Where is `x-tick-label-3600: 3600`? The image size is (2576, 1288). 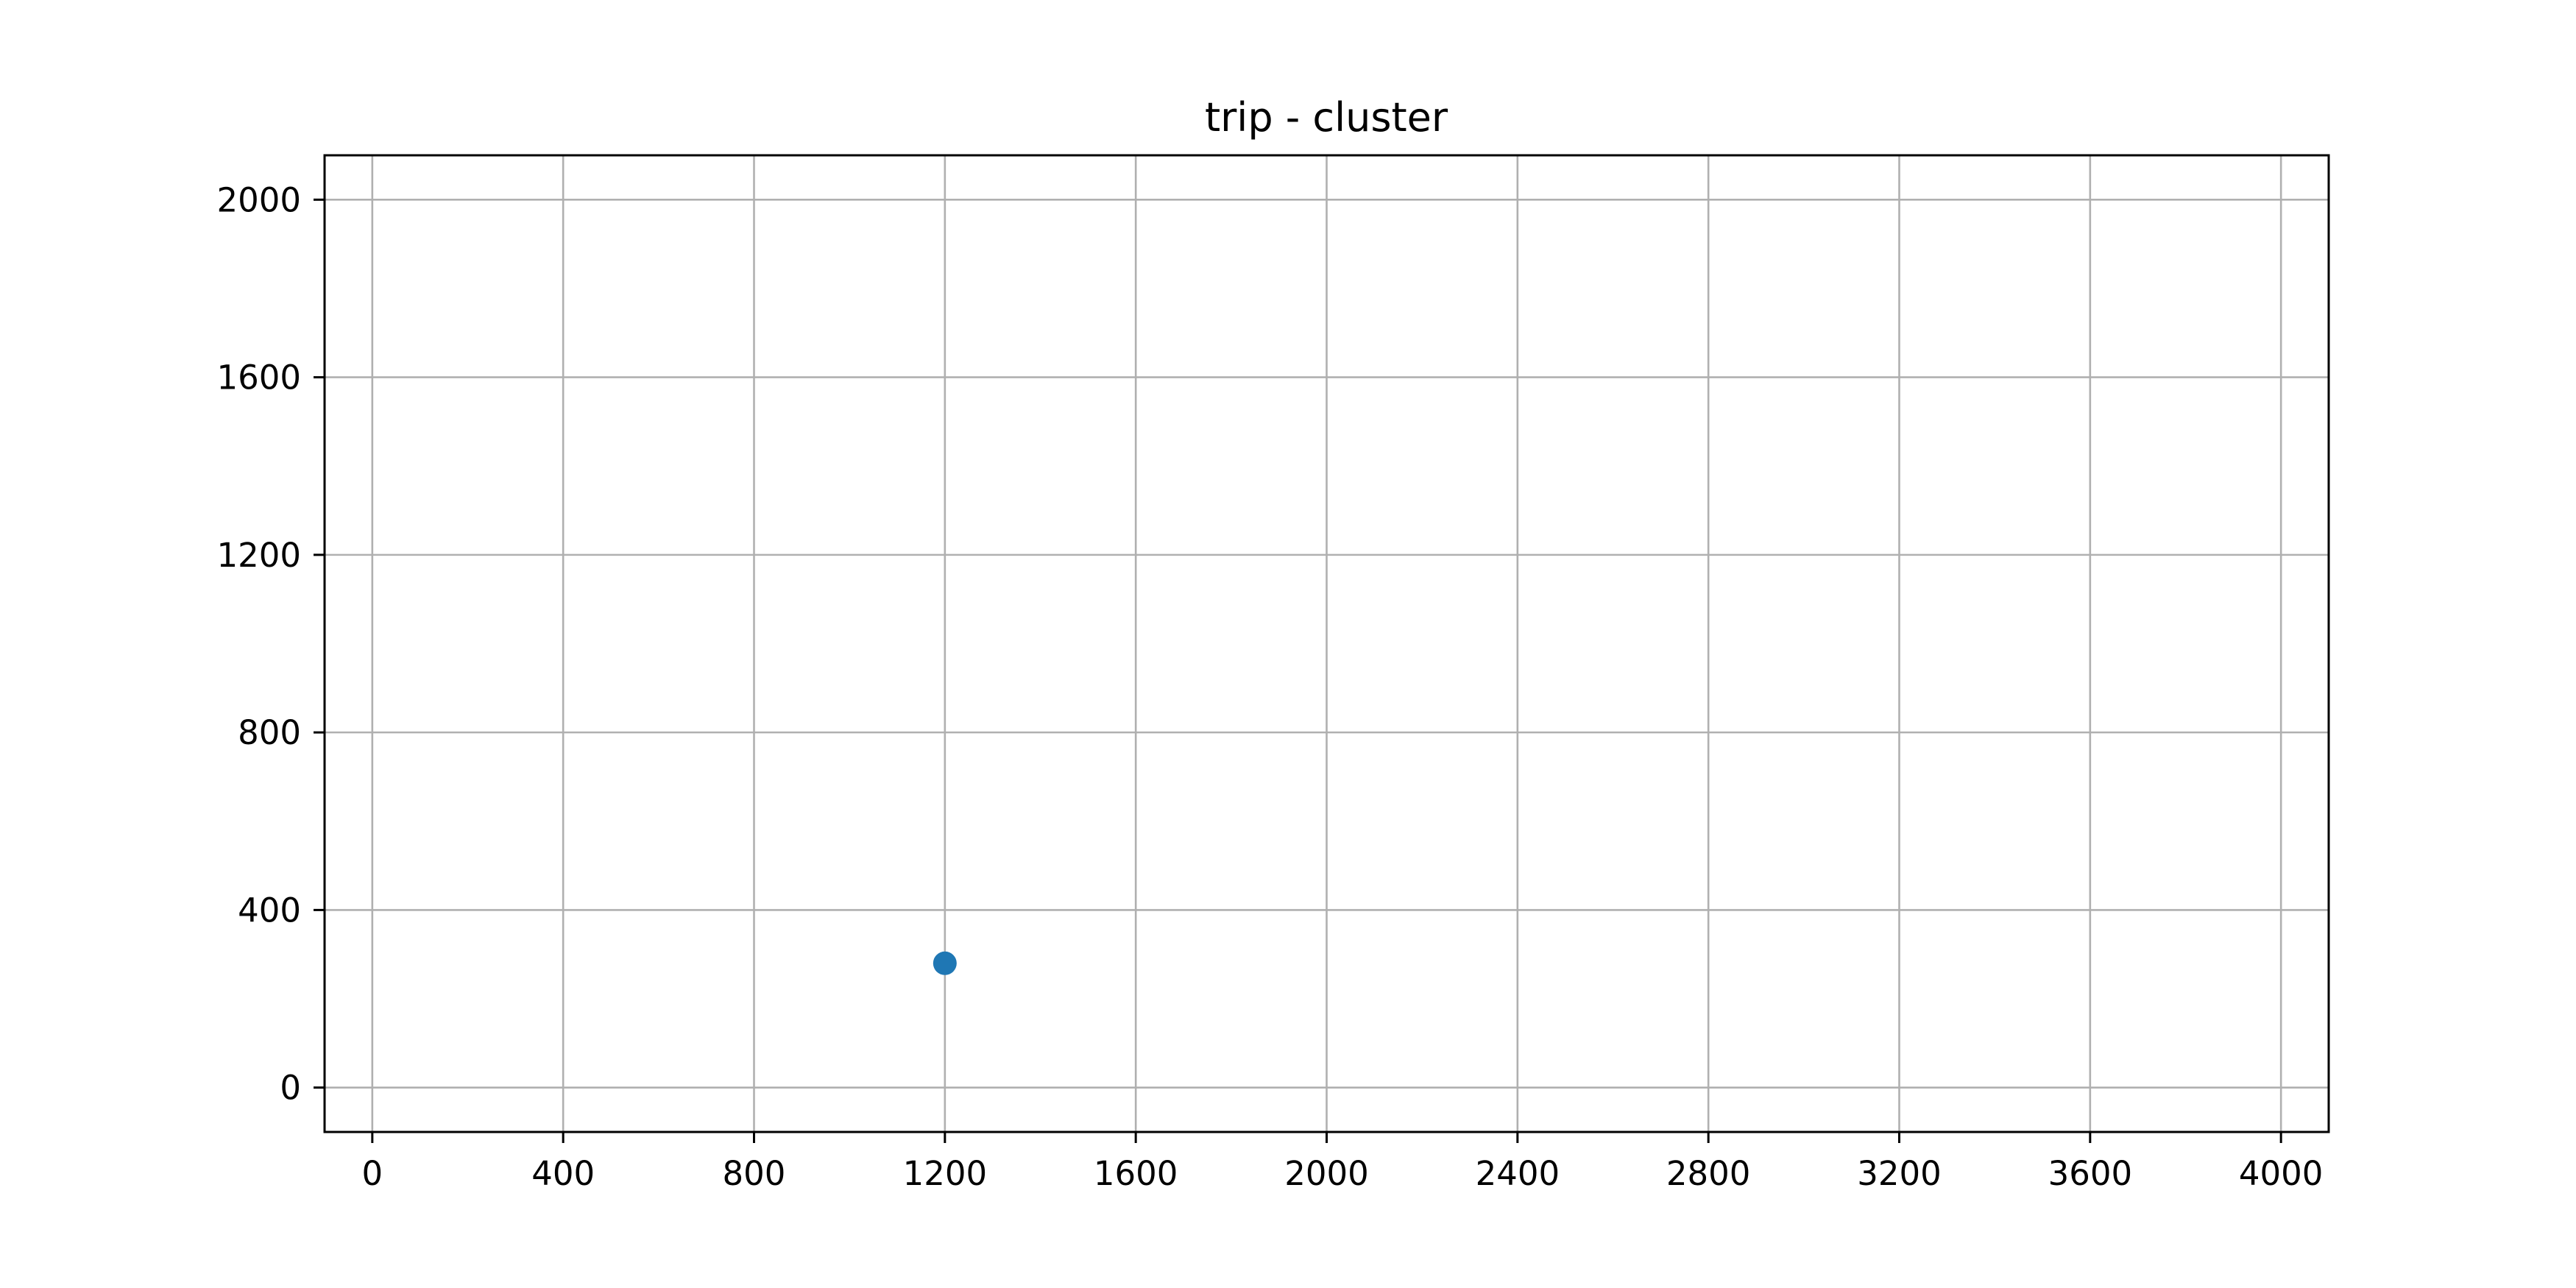 x-tick-label-3600: 3600 is located at coordinates (2090, 1173).